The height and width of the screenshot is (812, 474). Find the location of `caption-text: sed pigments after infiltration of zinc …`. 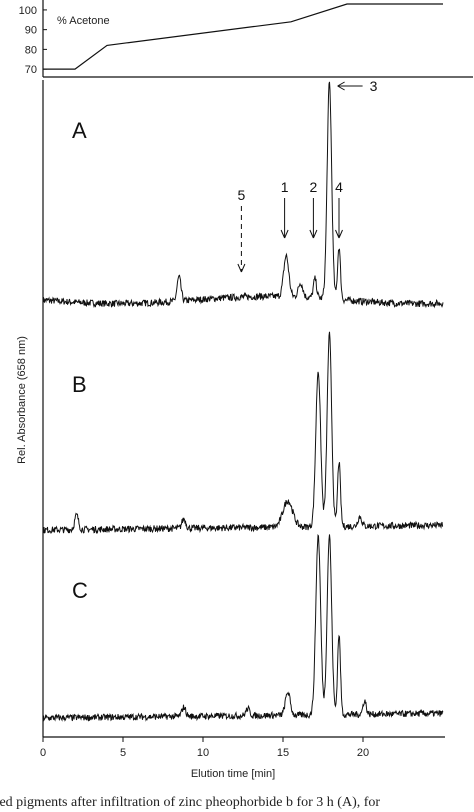

caption-text: sed pigments after infiltration of zinc … is located at coordinates (190, 802).